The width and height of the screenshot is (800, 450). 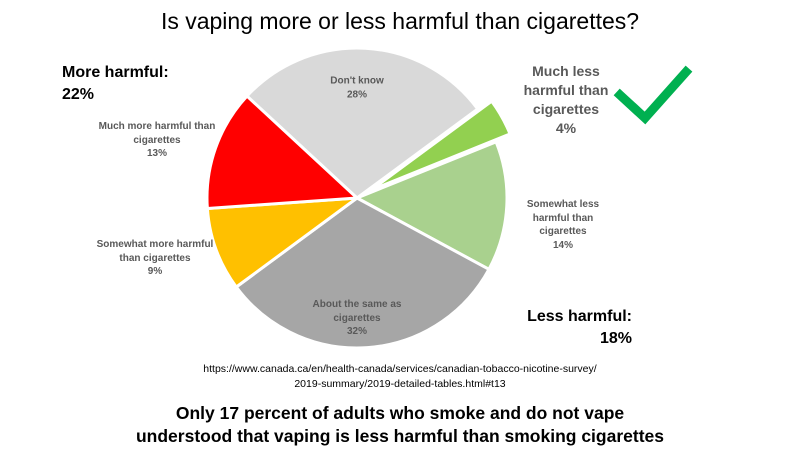 What do you see at coordinates (577, 328) in the screenshot?
I see `less-harmful-annotation: Less harmful: 18%` at bounding box center [577, 328].